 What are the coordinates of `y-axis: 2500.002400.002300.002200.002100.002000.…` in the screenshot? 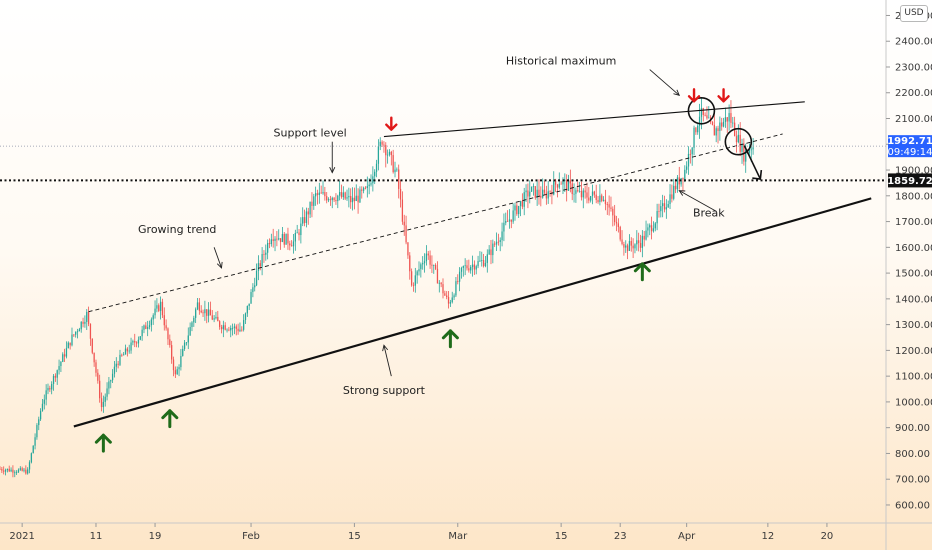 It's located at (908, 275).